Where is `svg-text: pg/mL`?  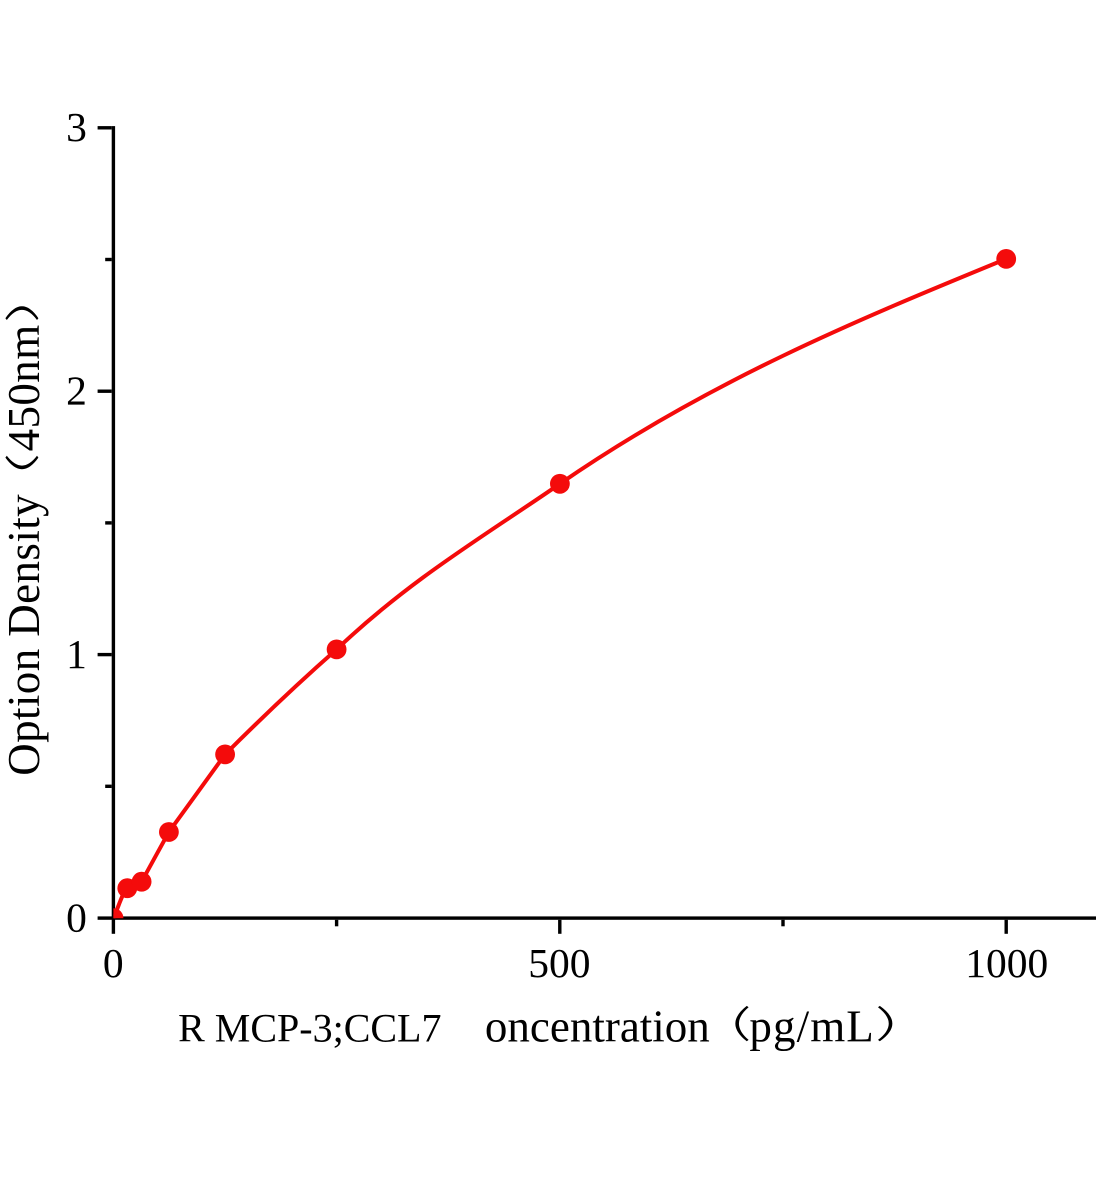
svg-text: pg/mL is located at coordinates (812, 1026).